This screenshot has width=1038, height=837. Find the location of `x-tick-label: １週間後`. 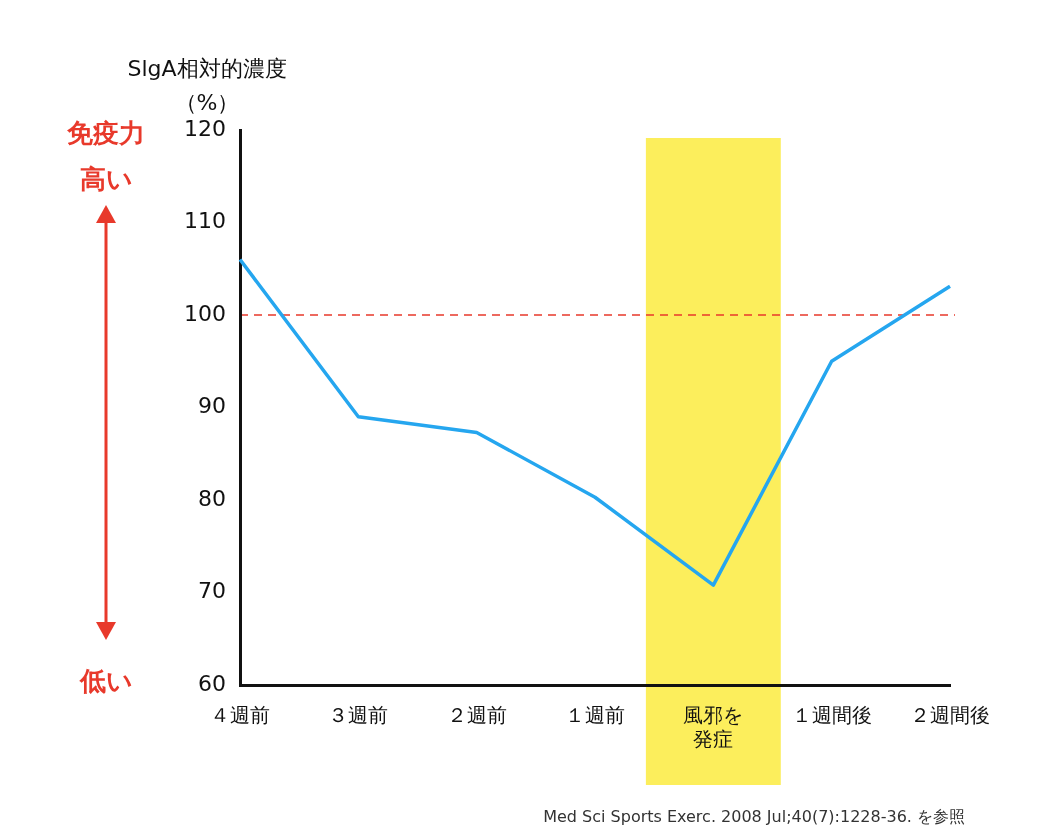

x-tick-label: １週間後 is located at coordinates (831, 715).